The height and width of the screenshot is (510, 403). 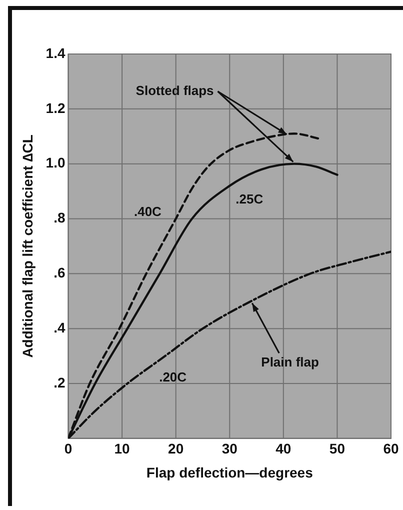 I want to click on x-tick-label: 30, so click(x=230, y=448).